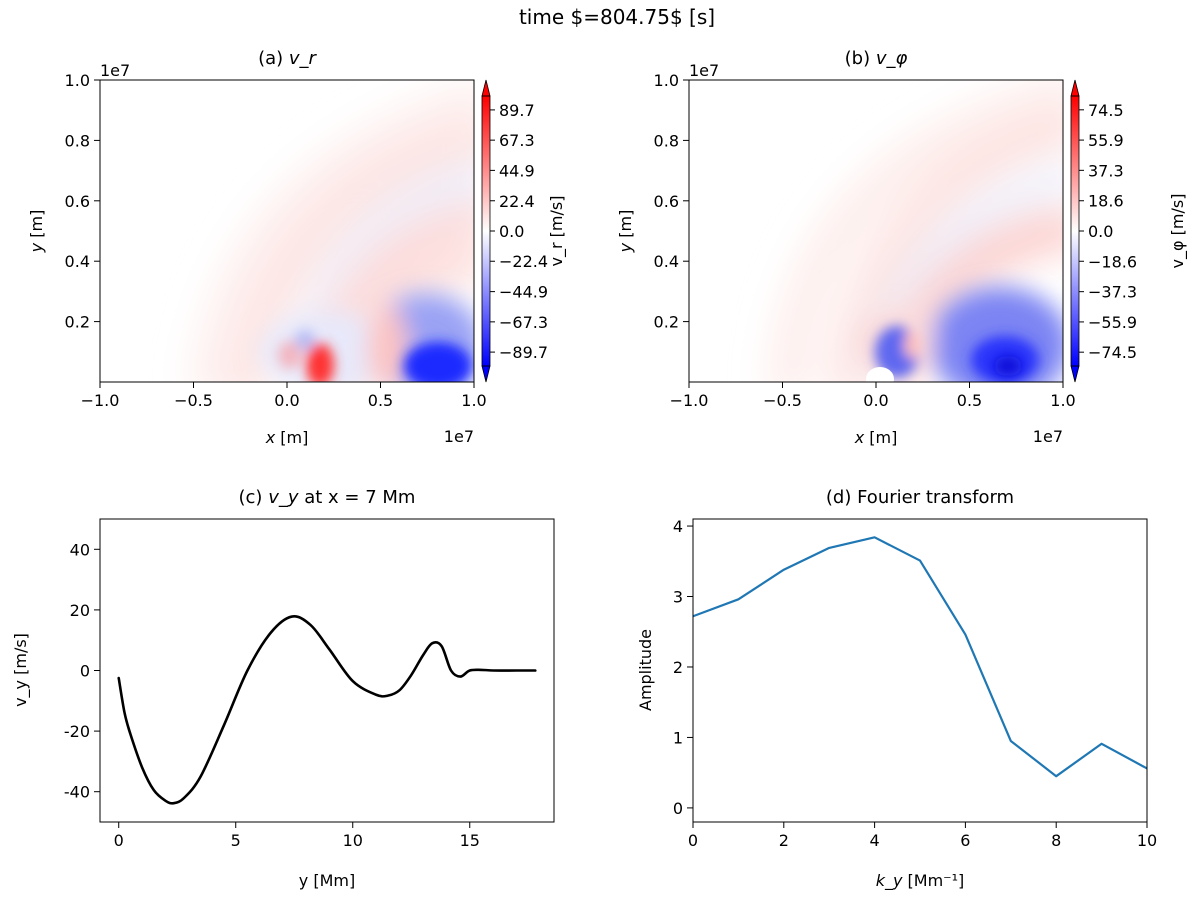  Describe the element at coordinates (21, 670) in the screenshot. I see `panel-c-y-axis-label: v_y [m/s]` at that location.